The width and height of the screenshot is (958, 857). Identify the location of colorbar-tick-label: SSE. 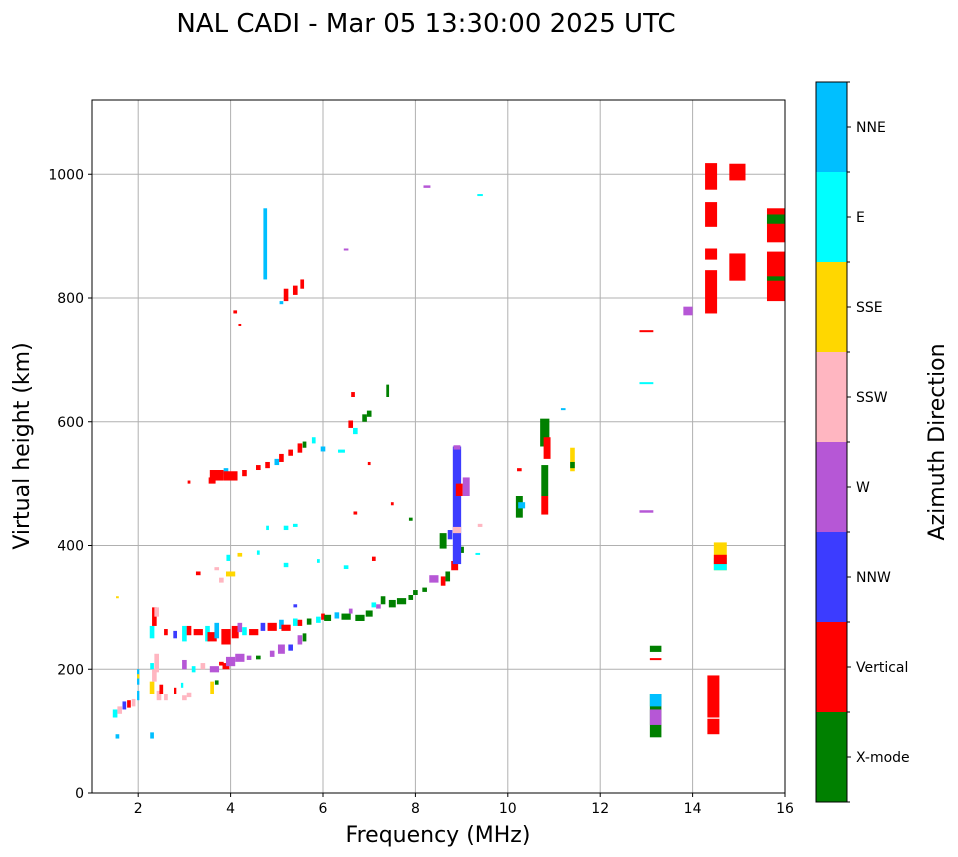
(869, 308).